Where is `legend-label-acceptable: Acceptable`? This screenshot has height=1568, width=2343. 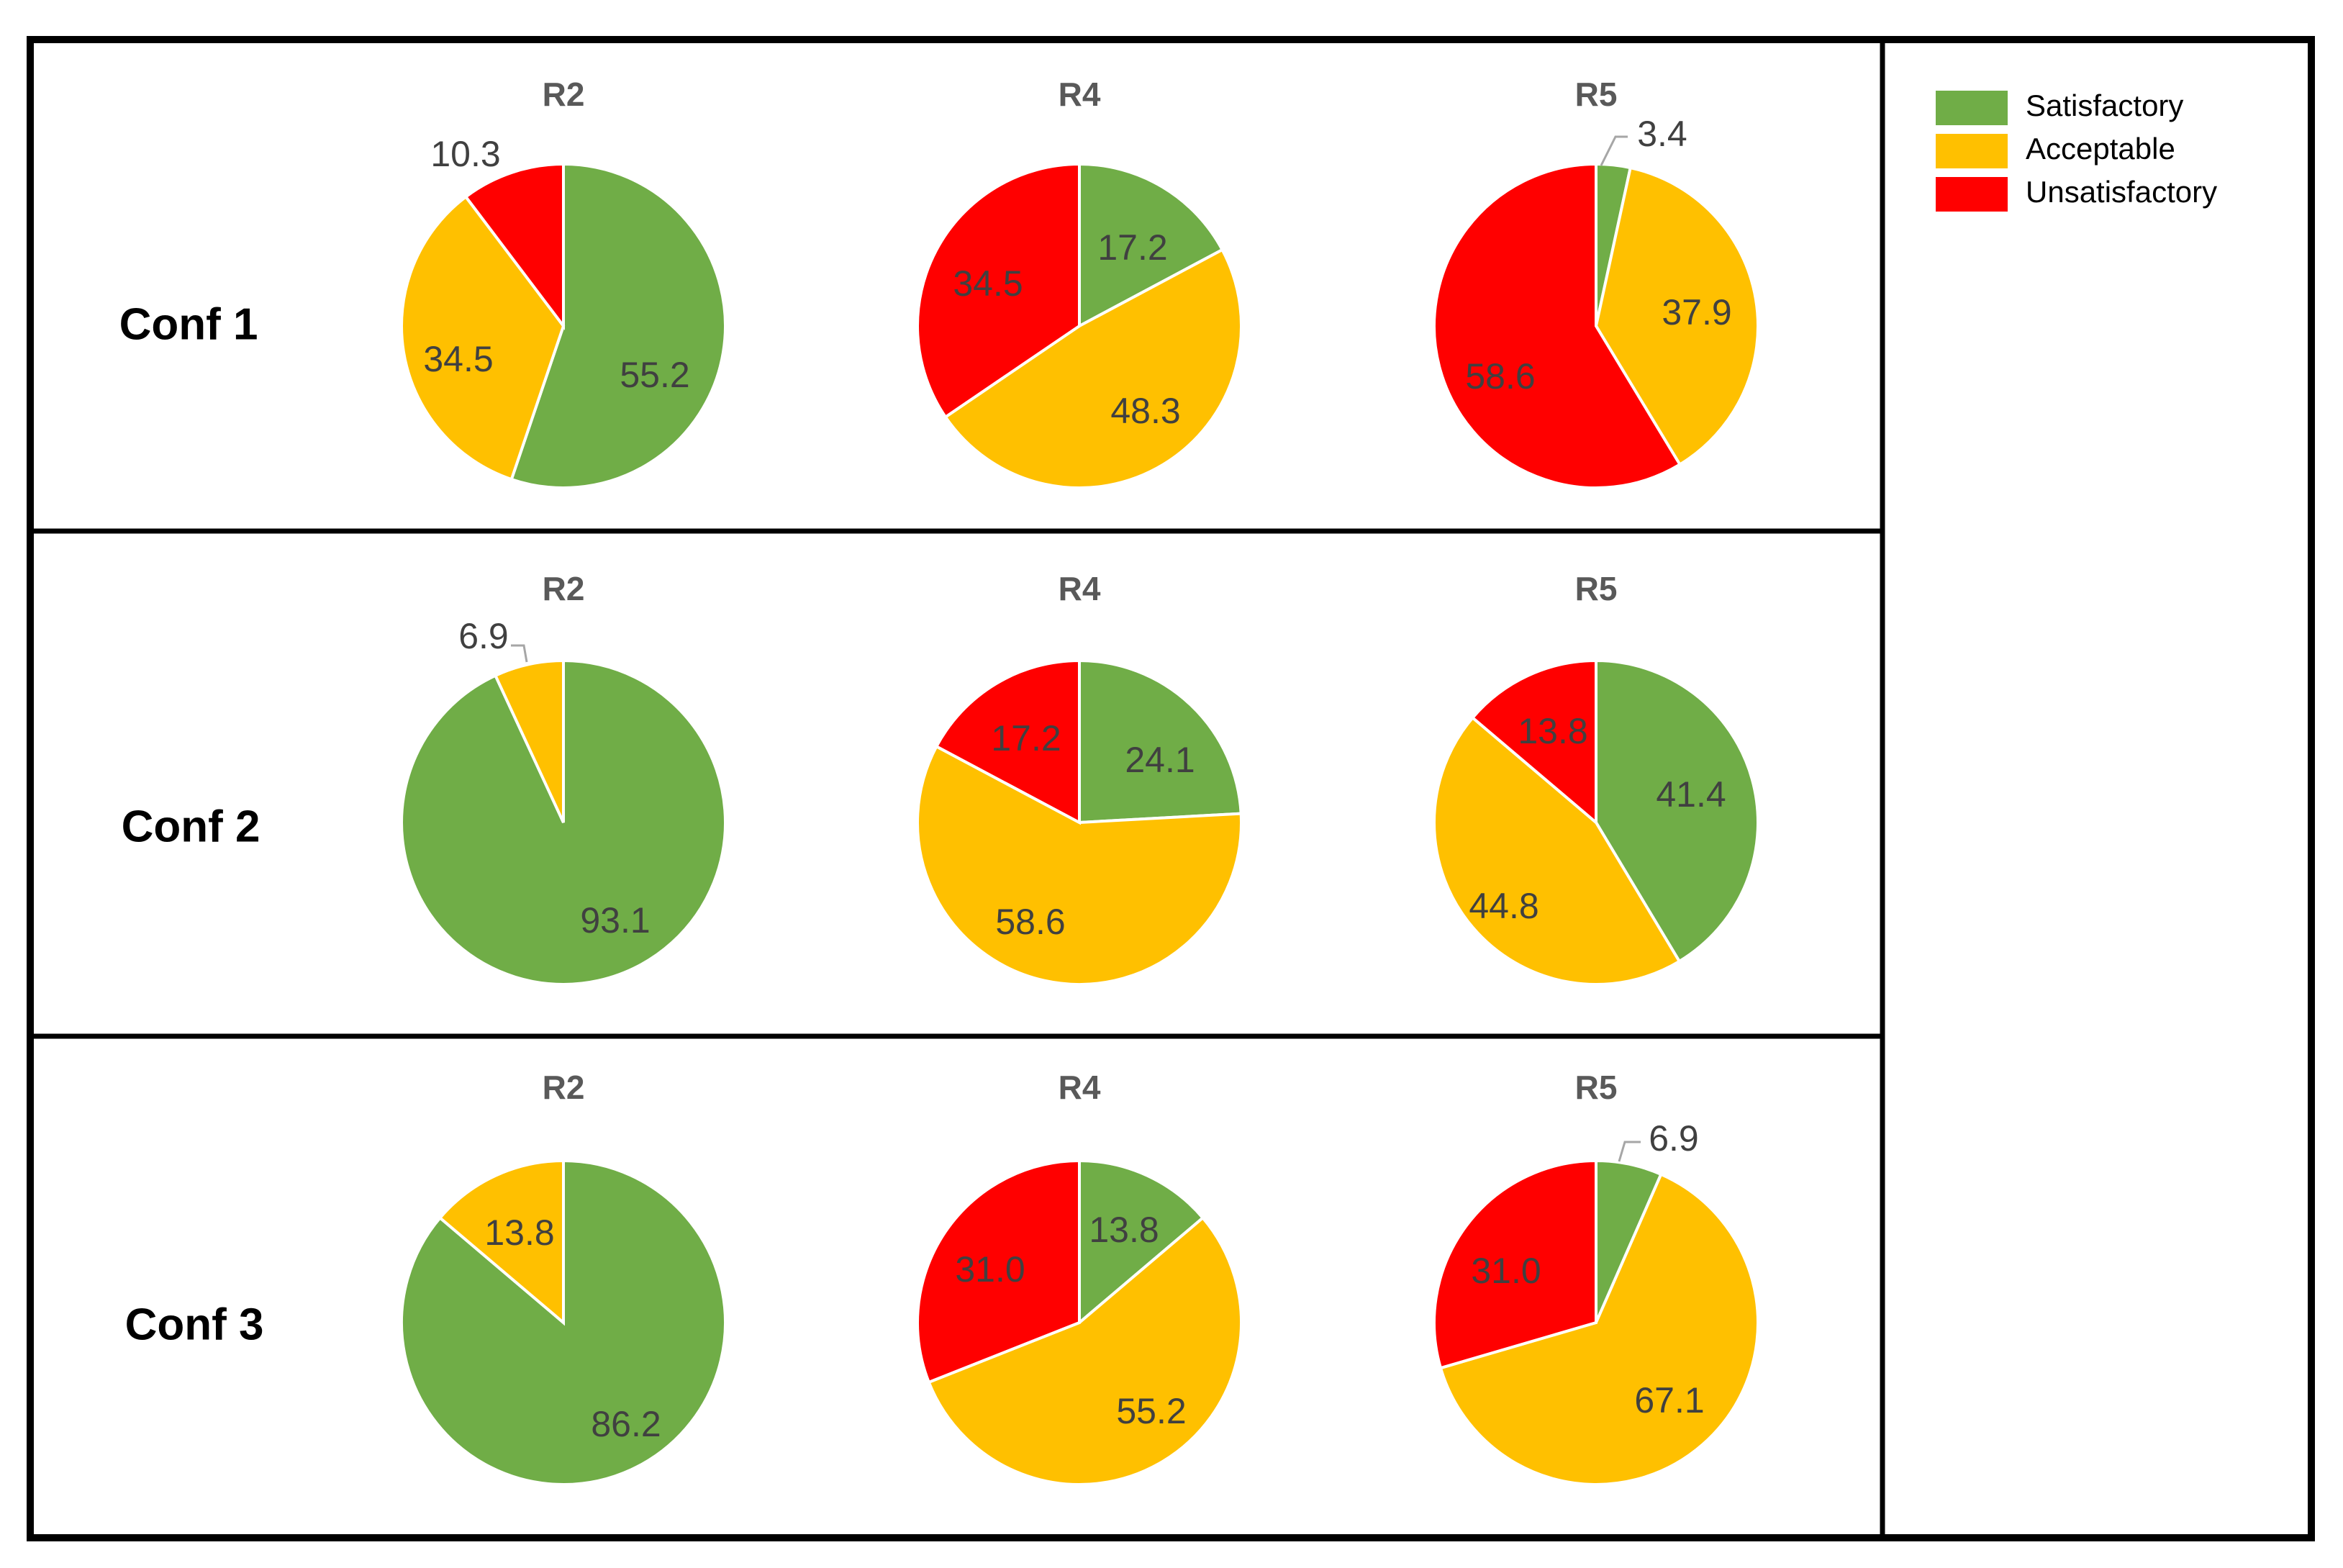 legend-label-acceptable: Acceptable is located at coordinates (2100, 149).